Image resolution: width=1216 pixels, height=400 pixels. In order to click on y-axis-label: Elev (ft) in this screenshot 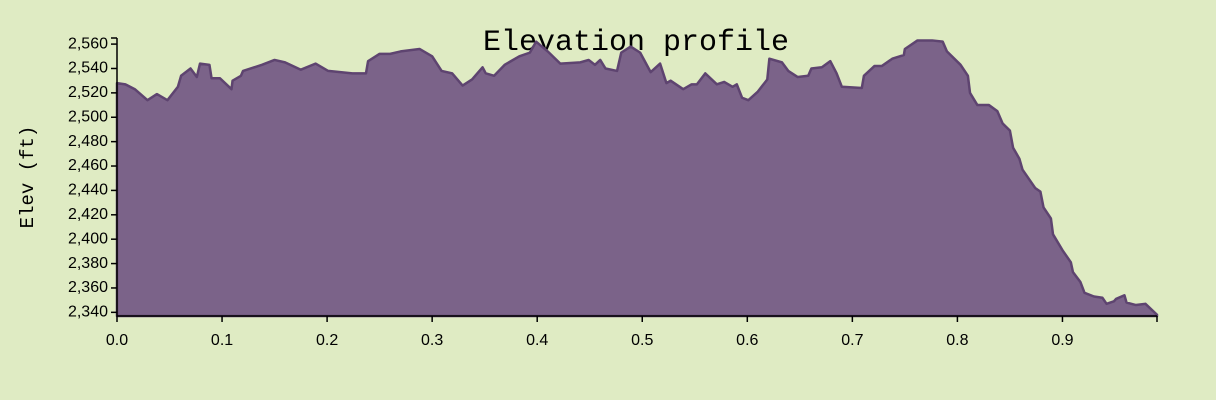, I will do `click(28, 177)`.